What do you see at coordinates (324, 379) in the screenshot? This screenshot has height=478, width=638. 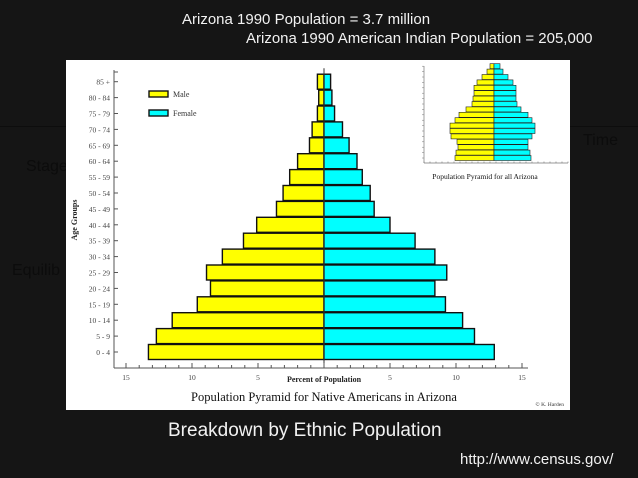 I see `x-axis-title: Percent of Population` at bounding box center [324, 379].